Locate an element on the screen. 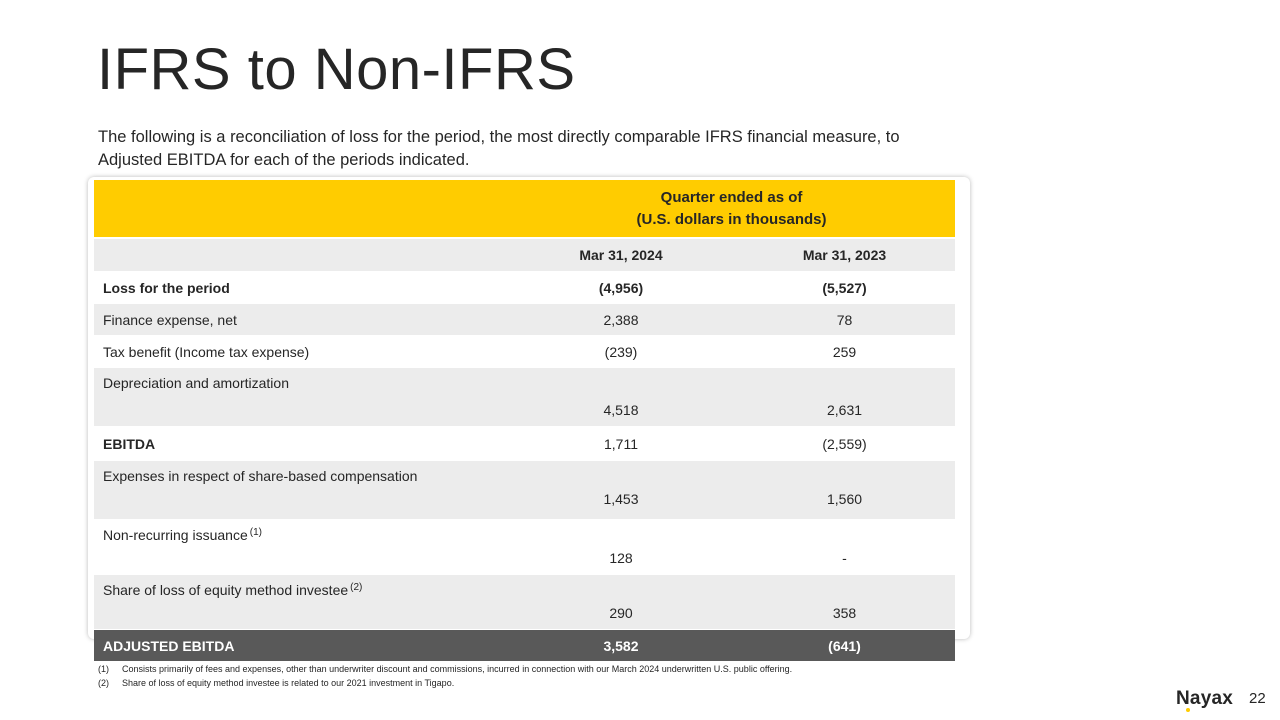 This screenshot has height=720, width=1280. row-value-2024: 4,518 is located at coordinates (621, 397).